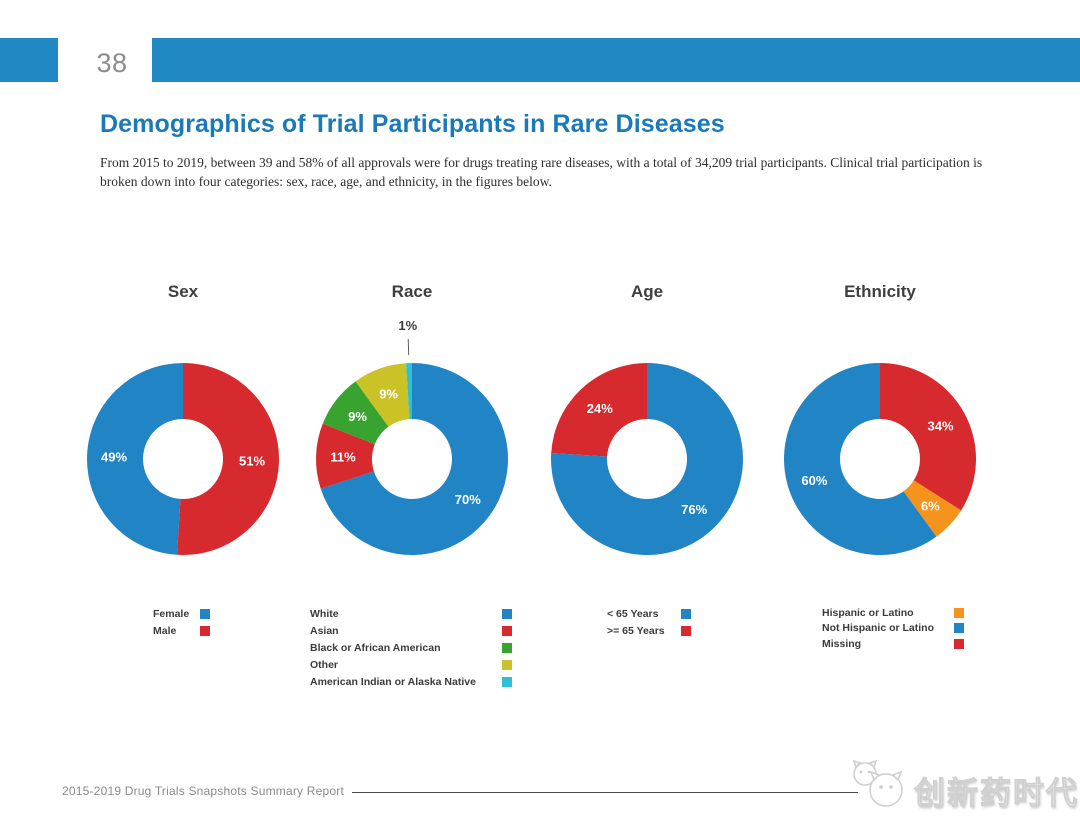  I want to click on chart-title-age: Age, so click(647, 291).